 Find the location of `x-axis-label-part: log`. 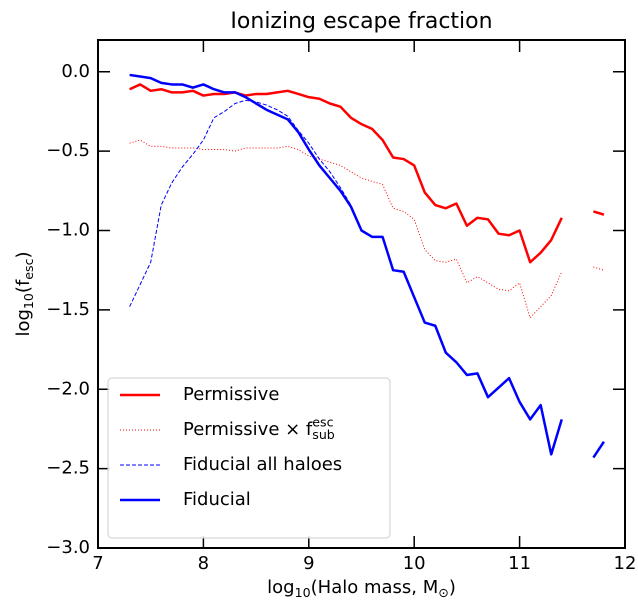

x-axis-label-part: log is located at coordinates (280, 587).